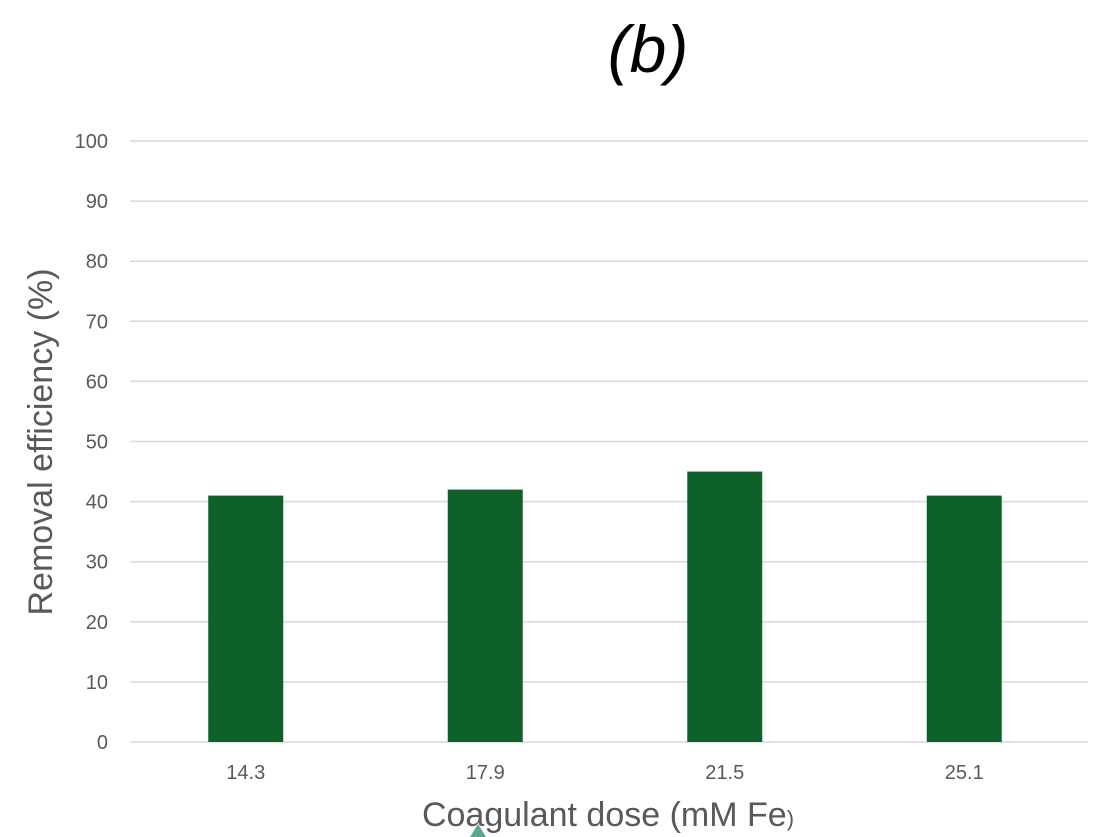 The height and width of the screenshot is (837, 1102). I want to click on y-tick-label: 40, so click(97, 503).